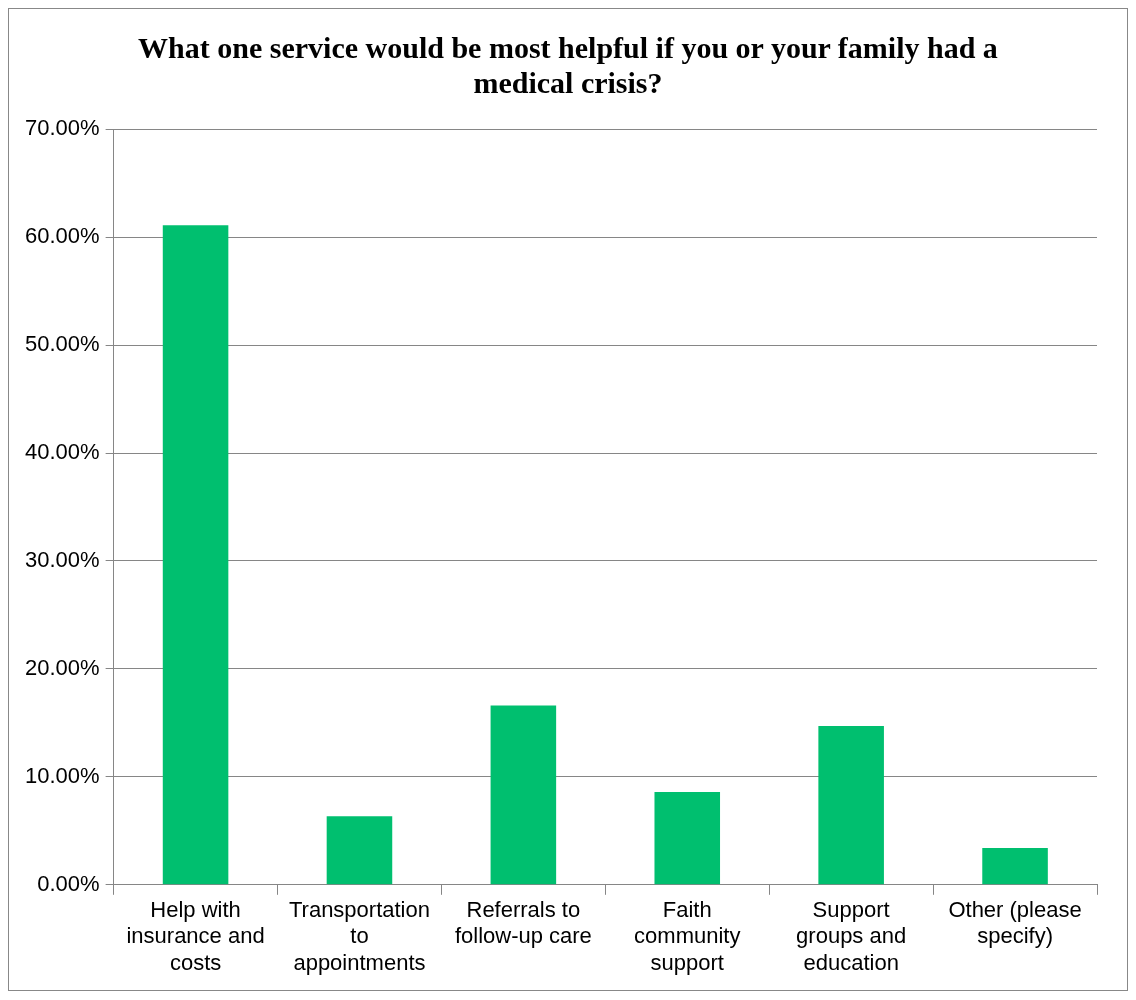  I want to click on chart-title: What one service would be most helpful if you or your family had a medical crisis?, so click(568, 65).